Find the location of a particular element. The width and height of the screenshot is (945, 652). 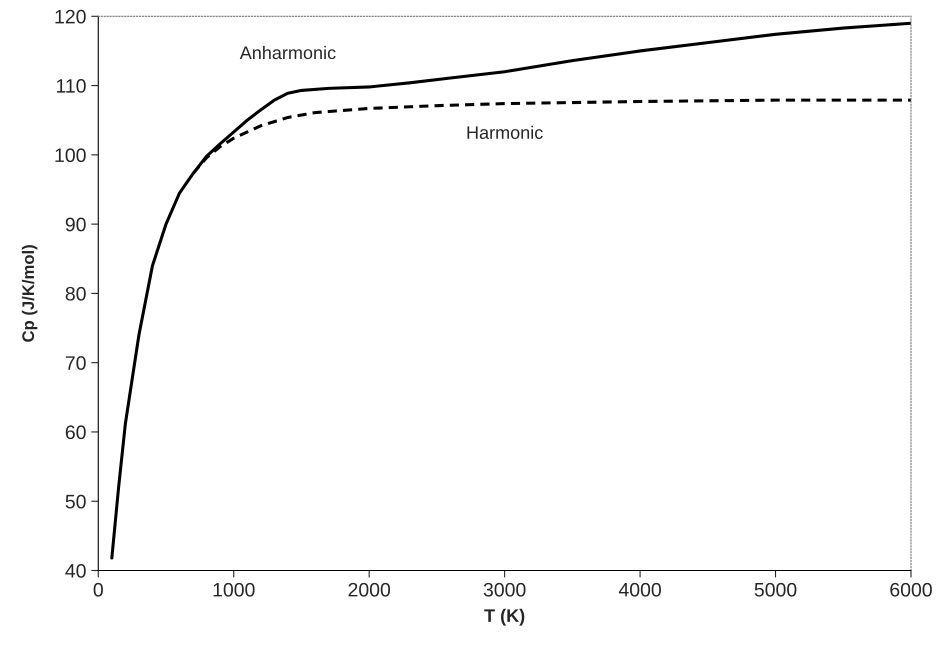

x-tick-label: 0 is located at coordinates (98, 589).